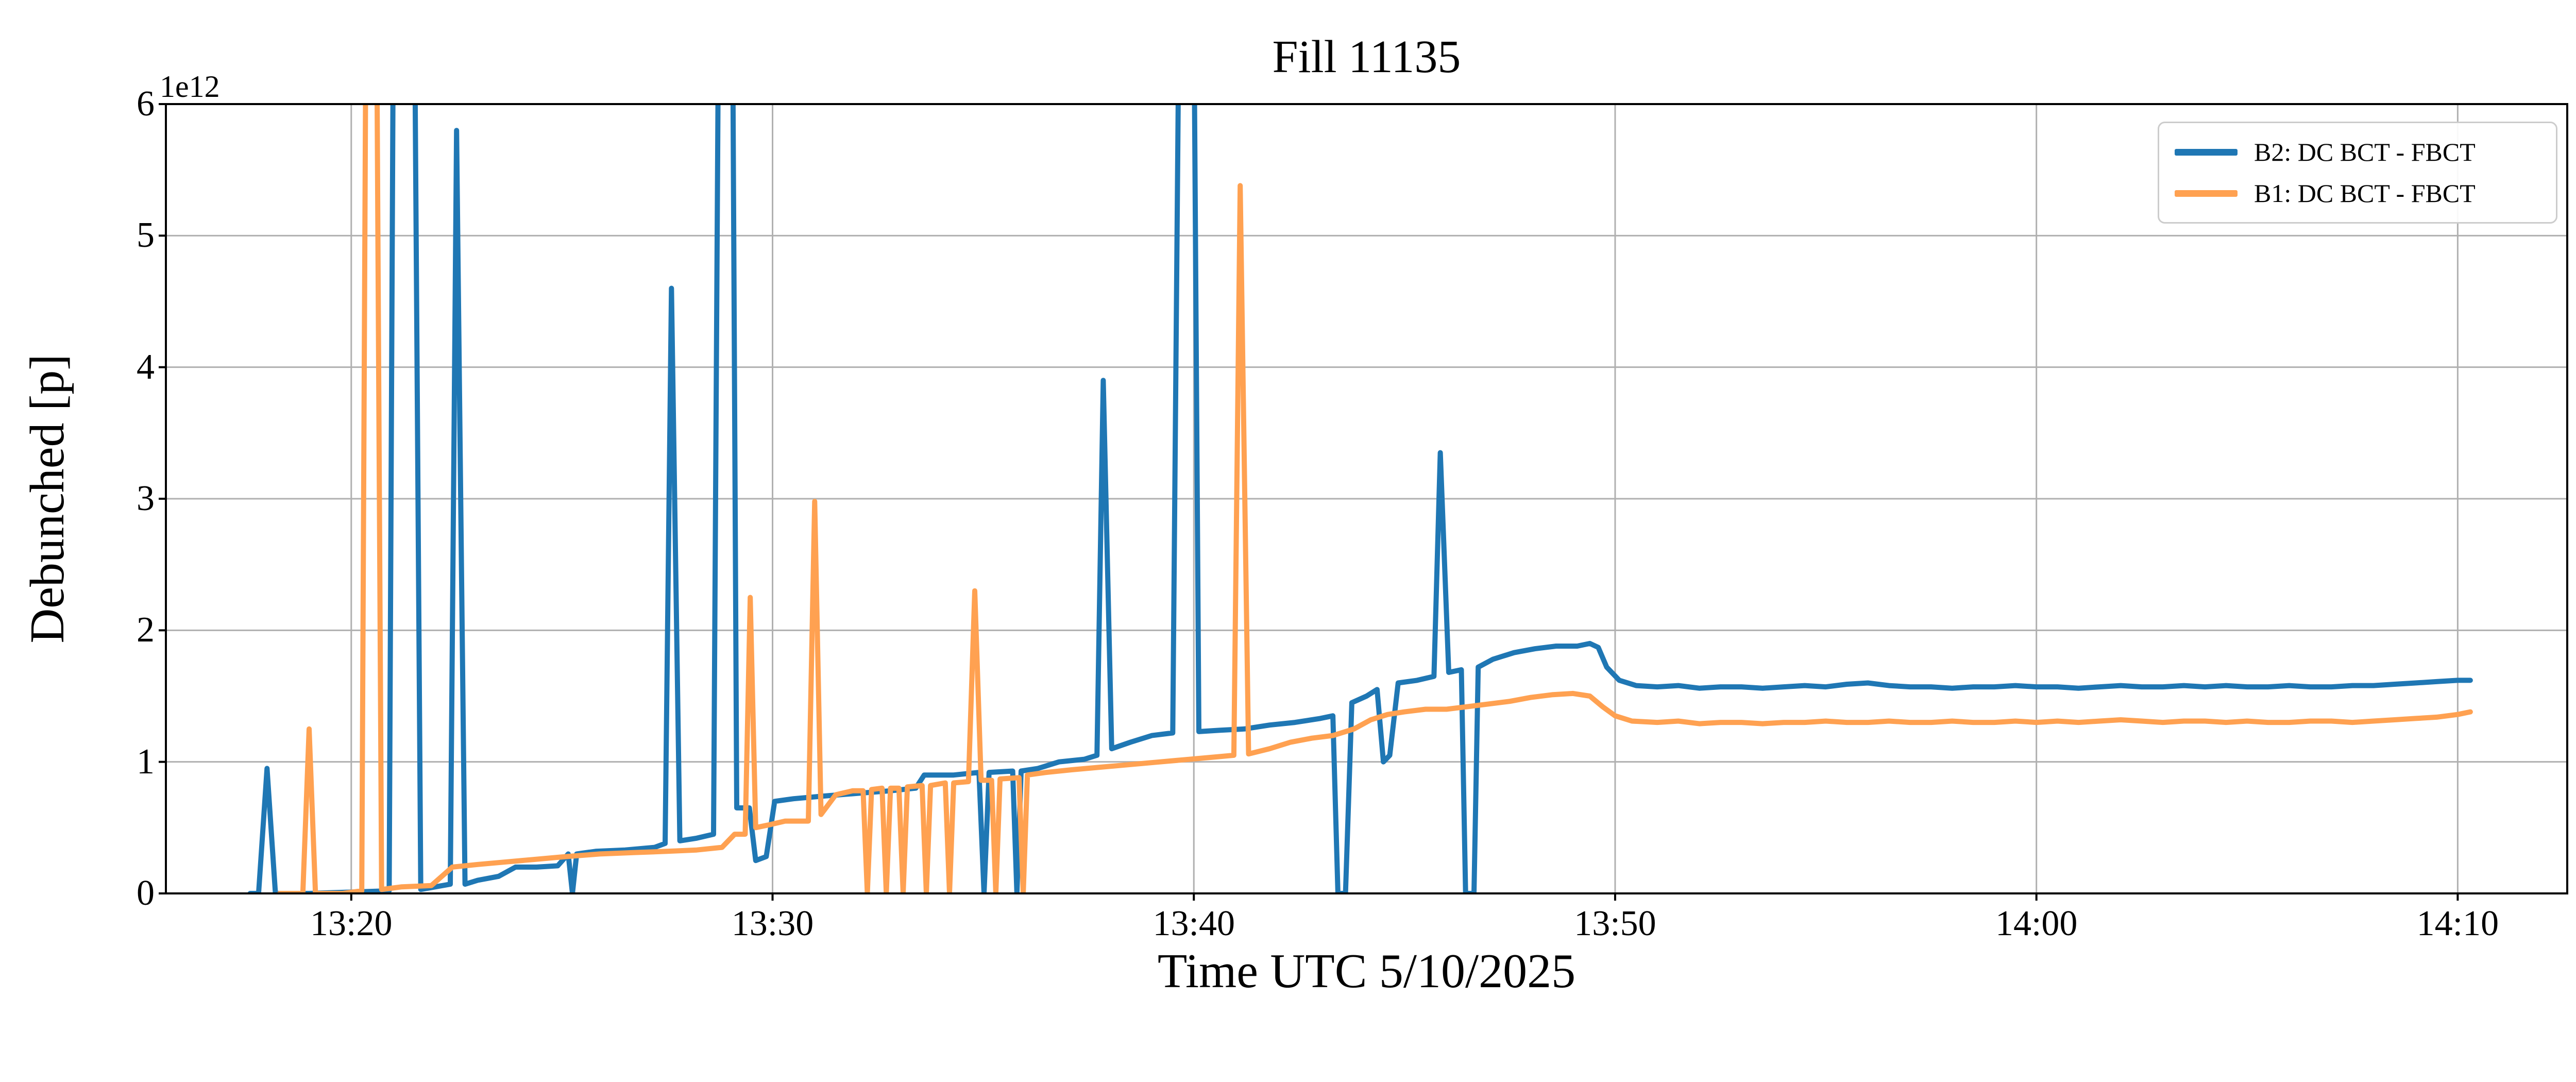  I want to click on y-tick-label: 6, so click(146, 104).